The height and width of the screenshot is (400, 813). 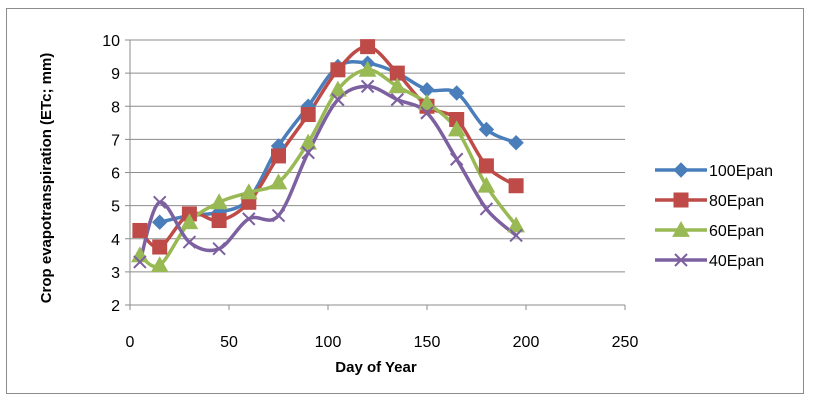 What do you see at coordinates (376, 367) in the screenshot?
I see `x-axis-title: Day of Year` at bounding box center [376, 367].